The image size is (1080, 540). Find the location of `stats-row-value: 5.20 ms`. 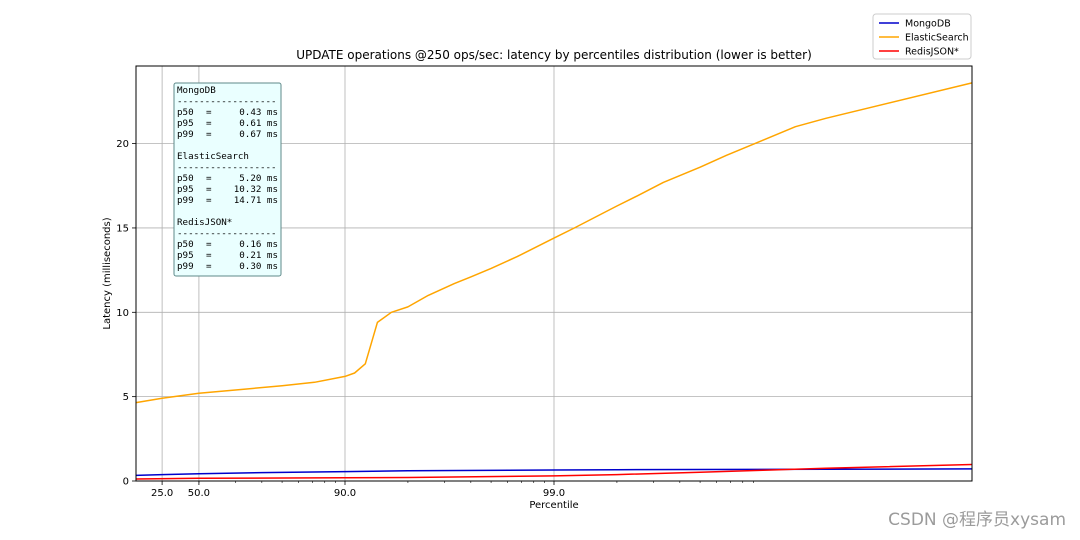

stats-row-value: 5.20 ms is located at coordinates (258, 178).